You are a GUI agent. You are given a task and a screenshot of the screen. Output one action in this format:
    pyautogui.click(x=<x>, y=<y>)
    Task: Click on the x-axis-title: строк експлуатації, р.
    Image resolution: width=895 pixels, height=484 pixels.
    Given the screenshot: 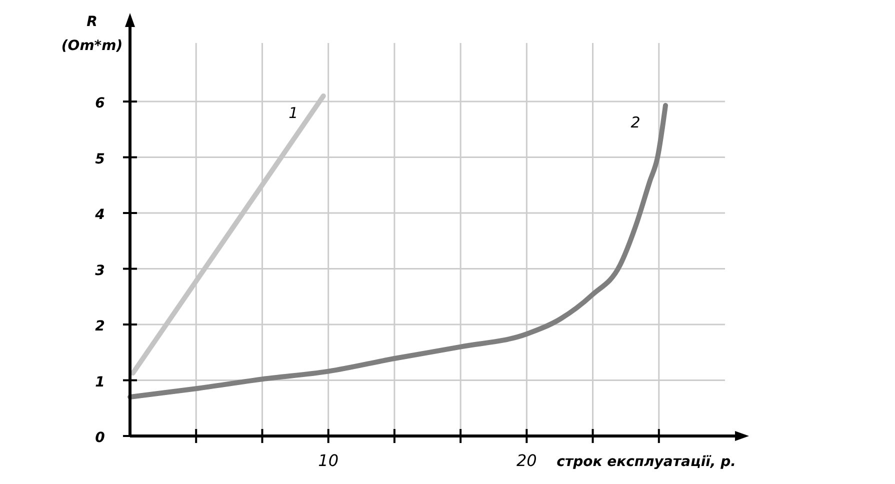 What is the action you would take?
    pyautogui.click(x=646, y=462)
    